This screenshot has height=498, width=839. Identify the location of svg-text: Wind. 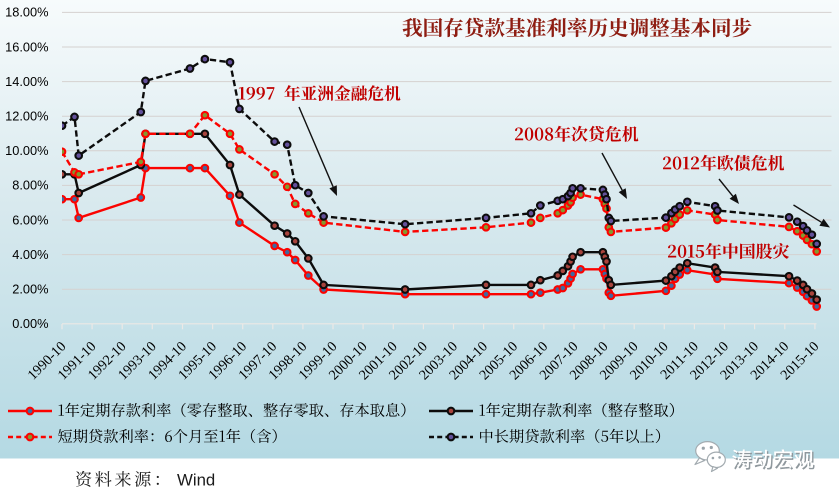
(196, 480).